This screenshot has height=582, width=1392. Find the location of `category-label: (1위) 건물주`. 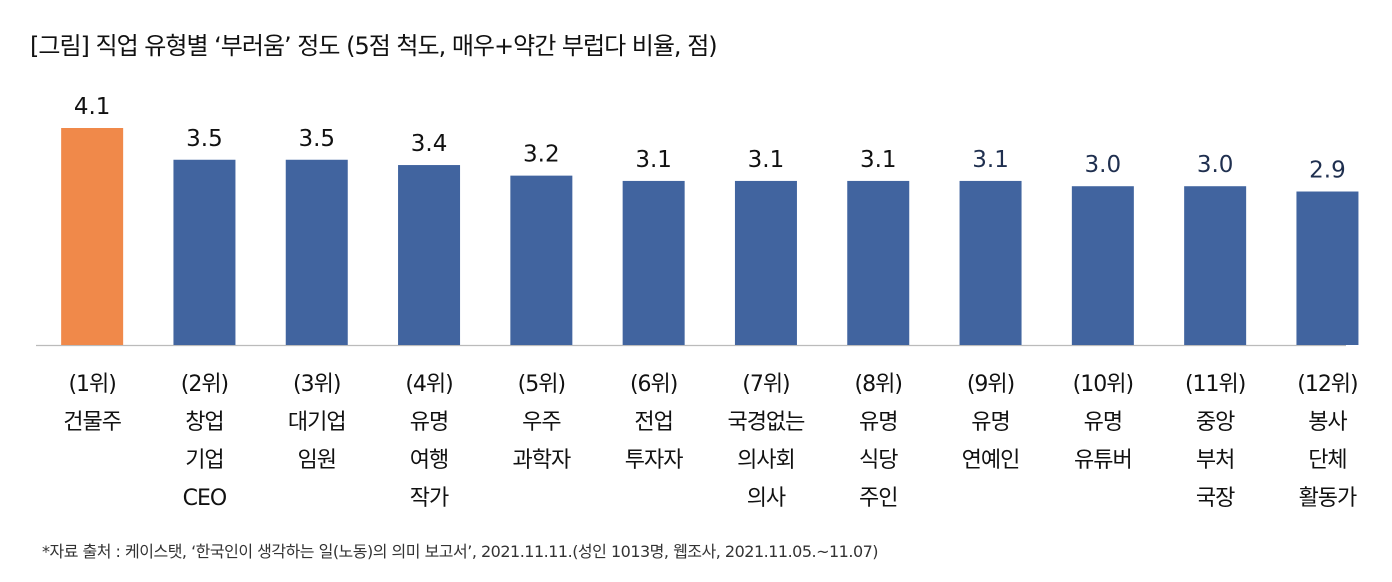

category-label: (1위) 건물주 is located at coordinates (92, 404).